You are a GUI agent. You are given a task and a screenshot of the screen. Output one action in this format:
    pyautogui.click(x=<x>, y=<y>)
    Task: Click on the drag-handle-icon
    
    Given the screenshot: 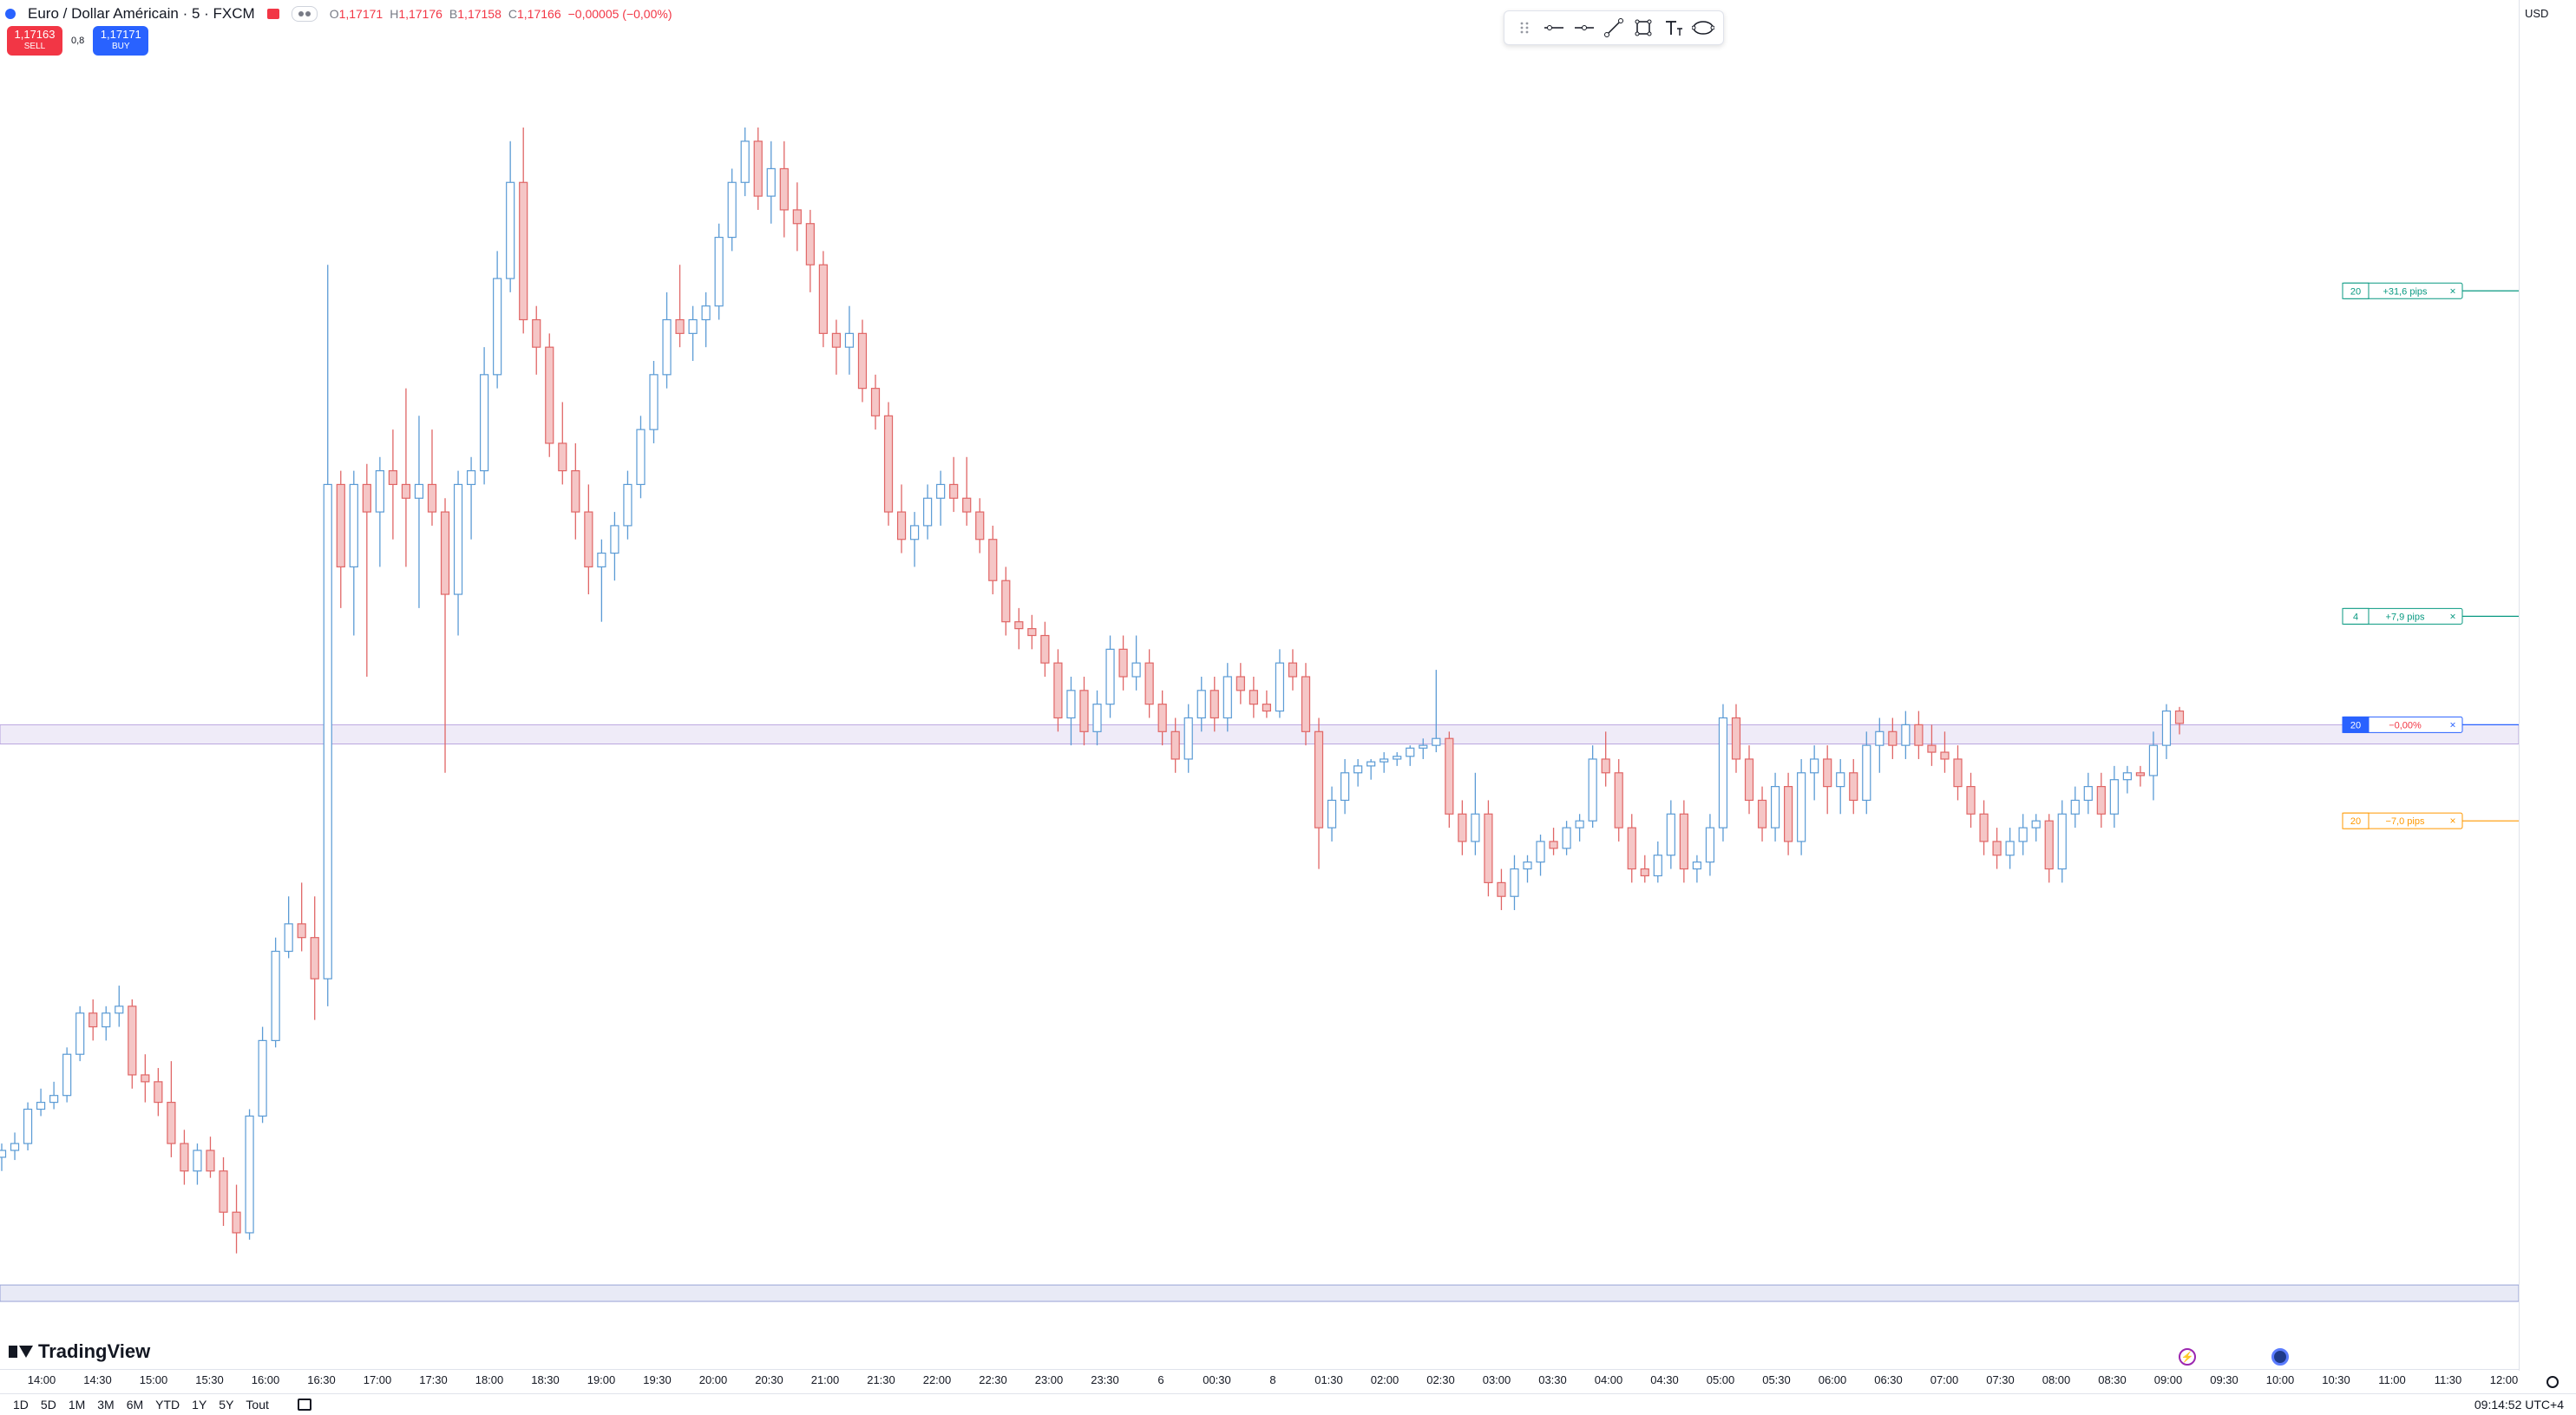 What is the action you would take?
    pyautogui.click(x=1524, y=28)
    